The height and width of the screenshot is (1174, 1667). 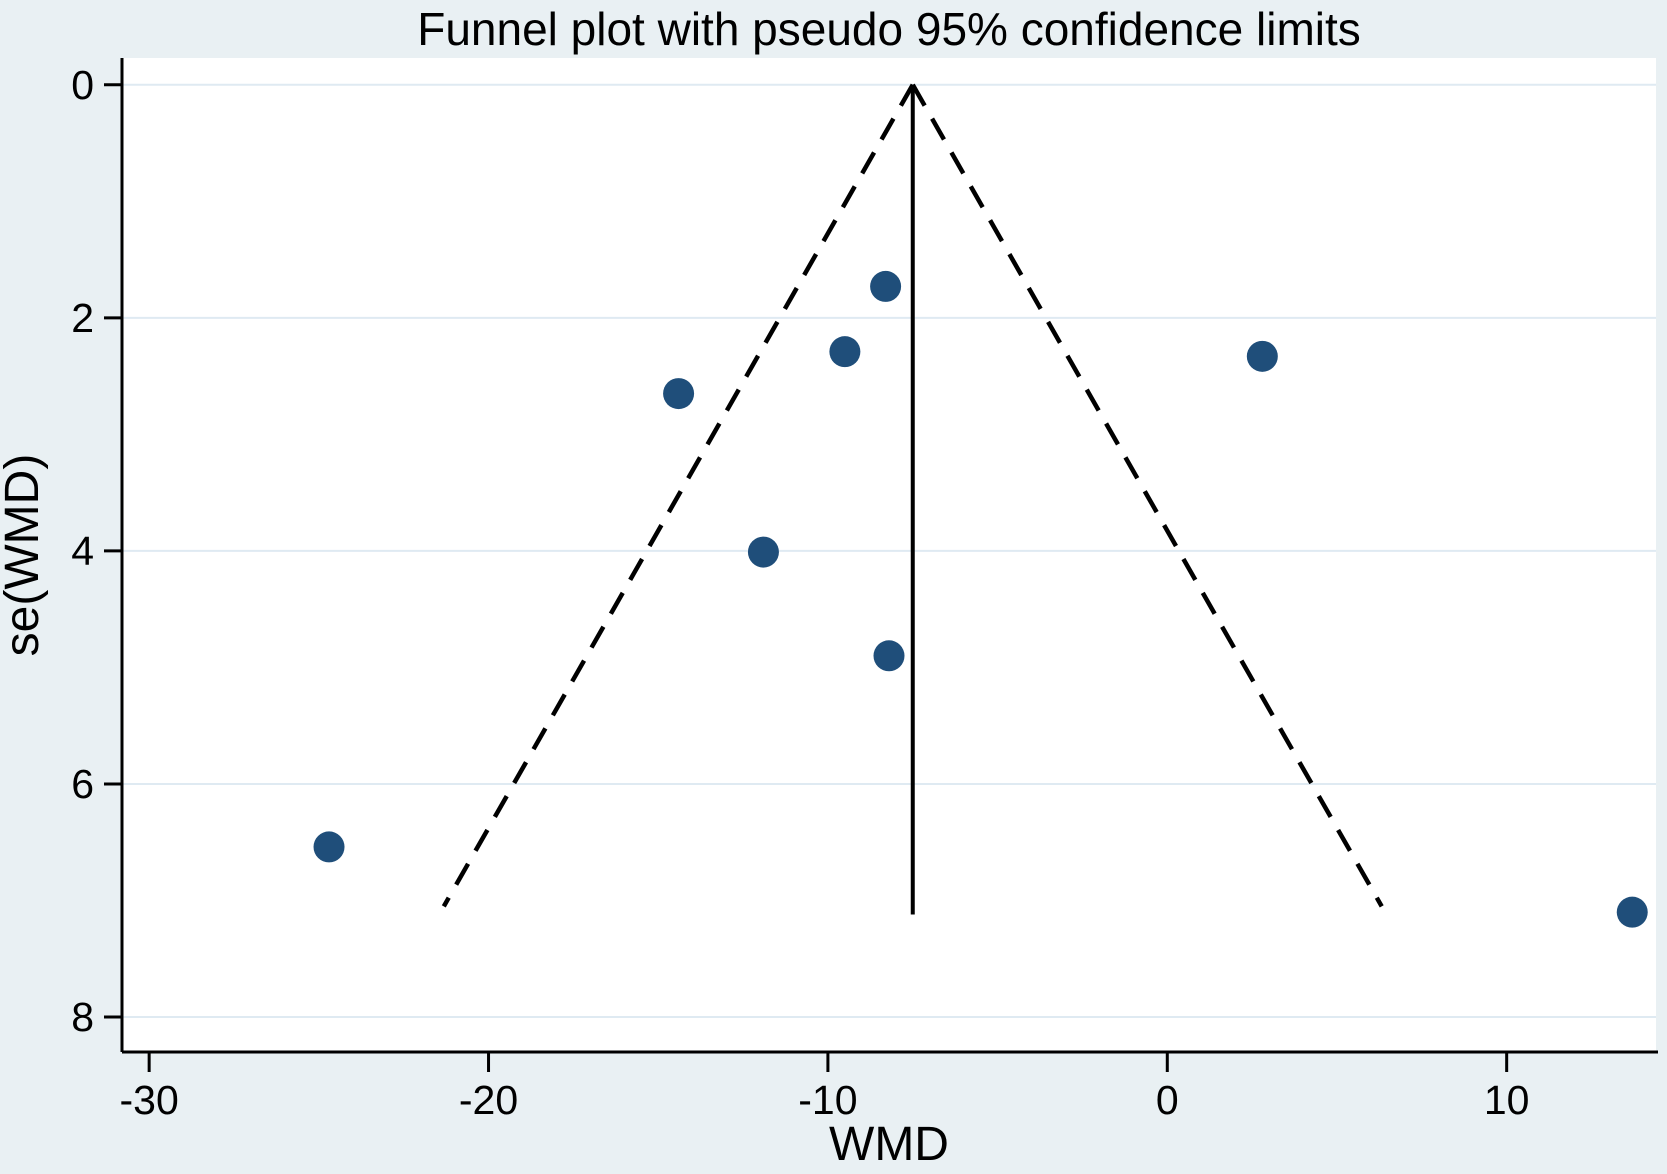 I want to click on y-tick-label: 2, so click(x=82, y=318).